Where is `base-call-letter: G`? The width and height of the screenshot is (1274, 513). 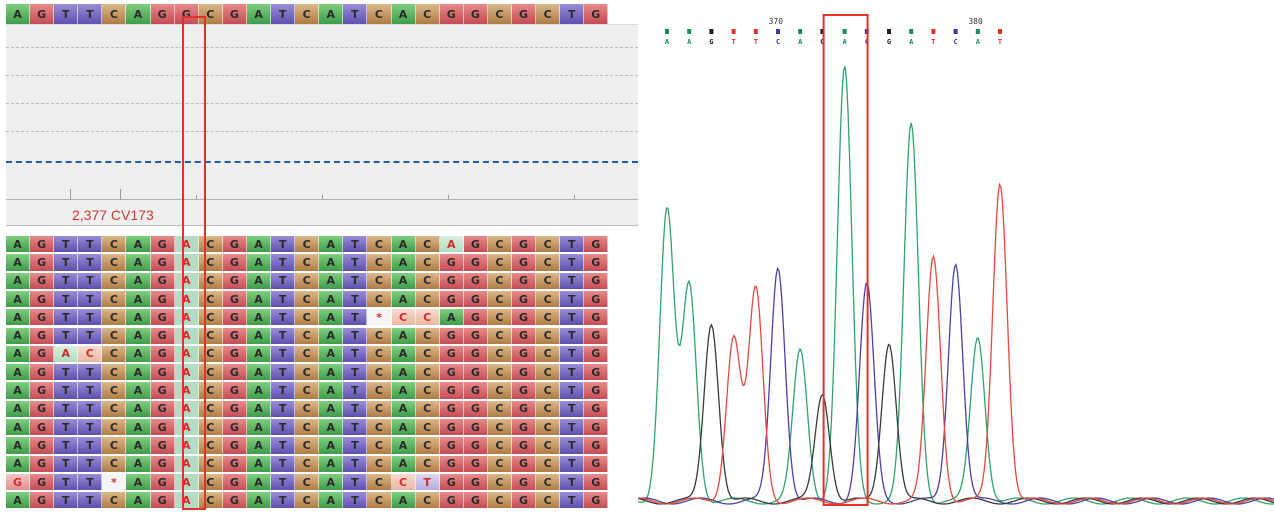 base-call-letter: G is located at coordinates (822, 42).